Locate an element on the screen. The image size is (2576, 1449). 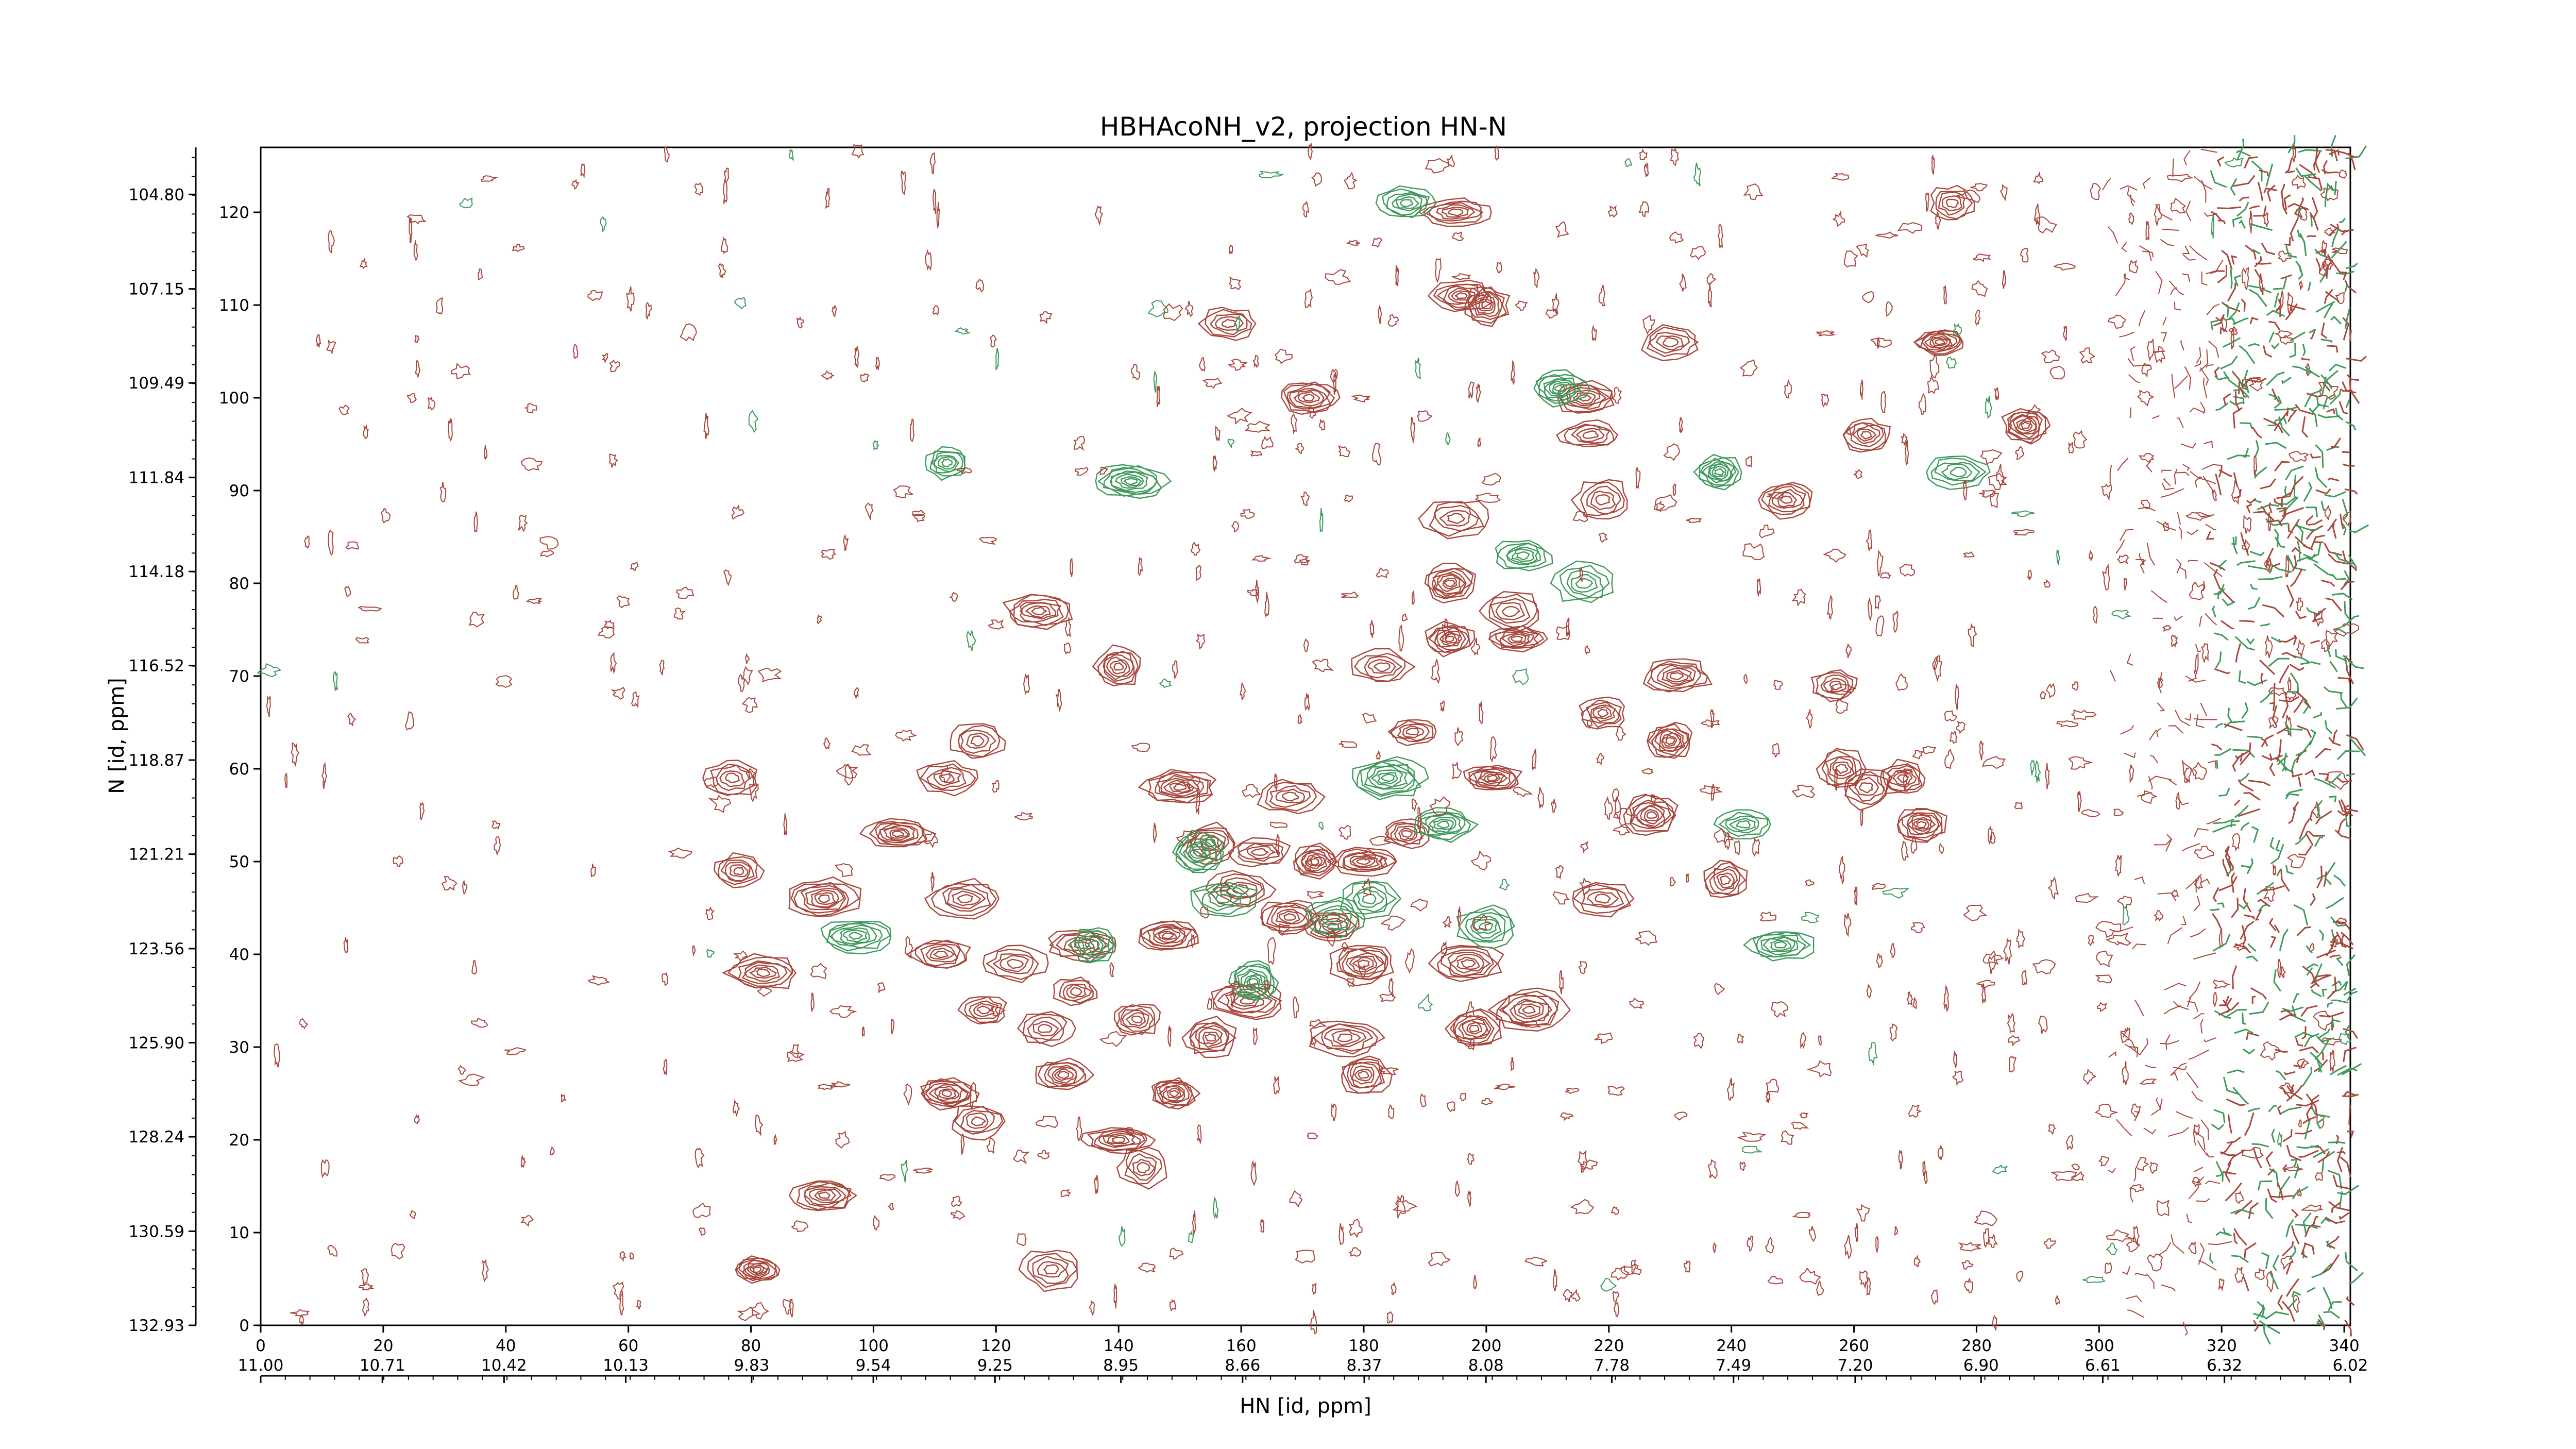
x-index-tick-label: 200 is located at coordinates (1486, 1346).